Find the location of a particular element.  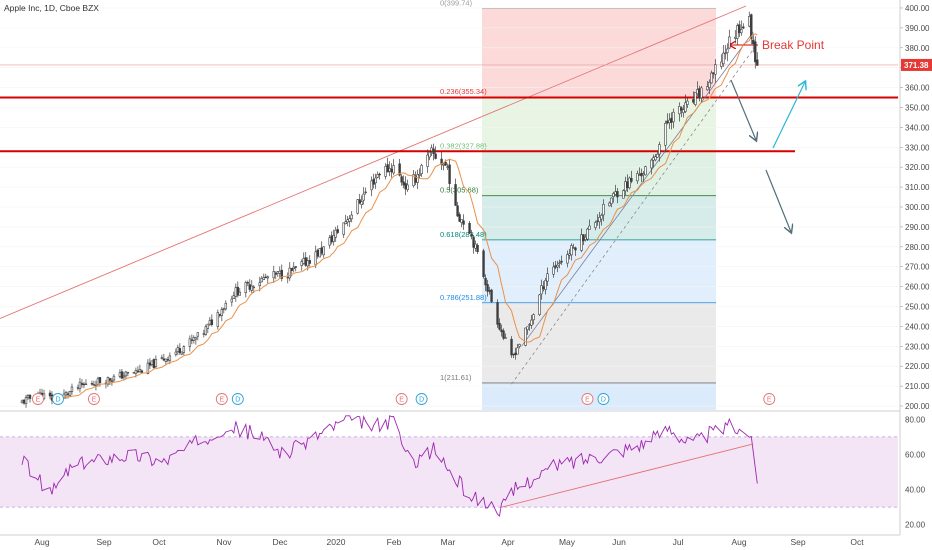

event-label: D is located at coordinates (603, 400).